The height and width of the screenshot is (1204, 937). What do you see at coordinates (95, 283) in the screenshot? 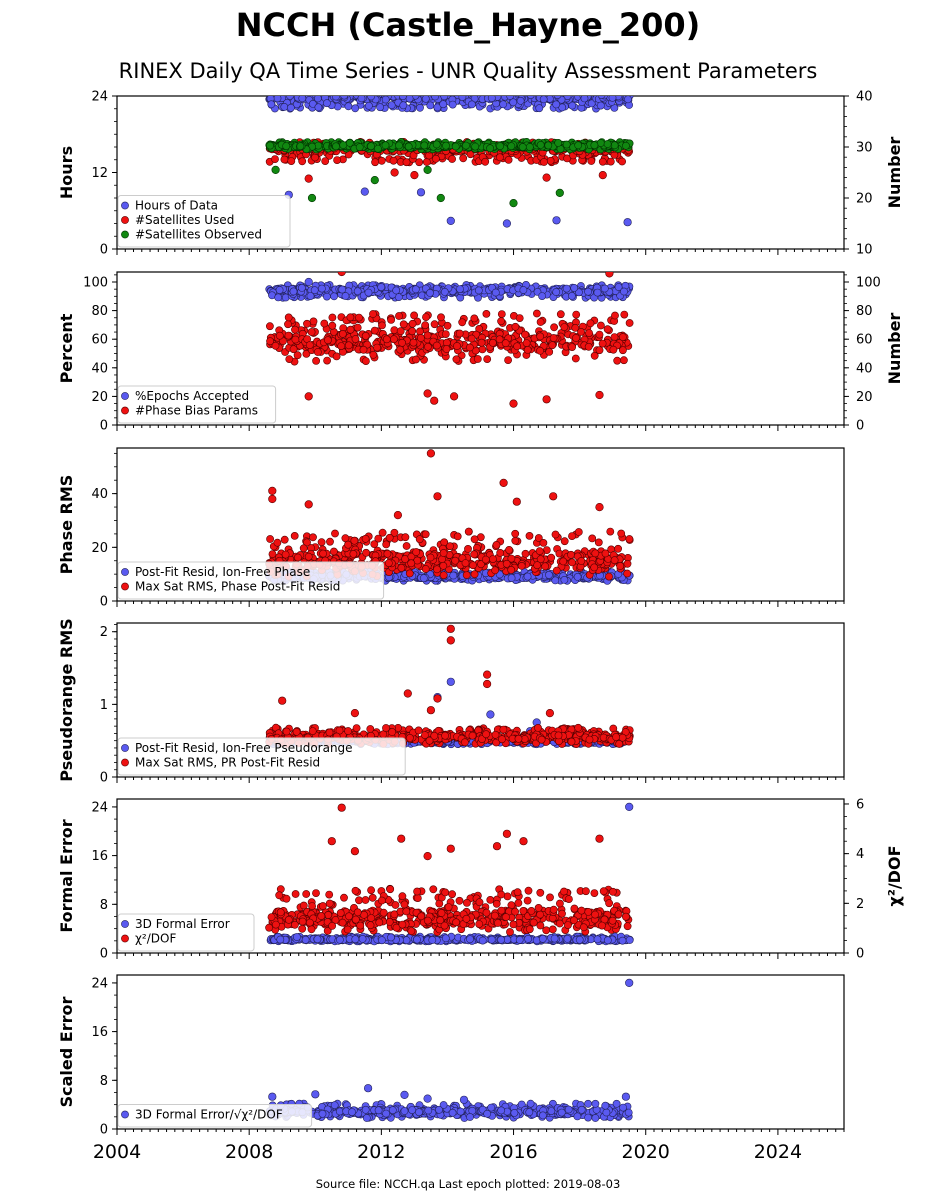
I see `y-tick-label: 100` at bounding box center [95, 283].